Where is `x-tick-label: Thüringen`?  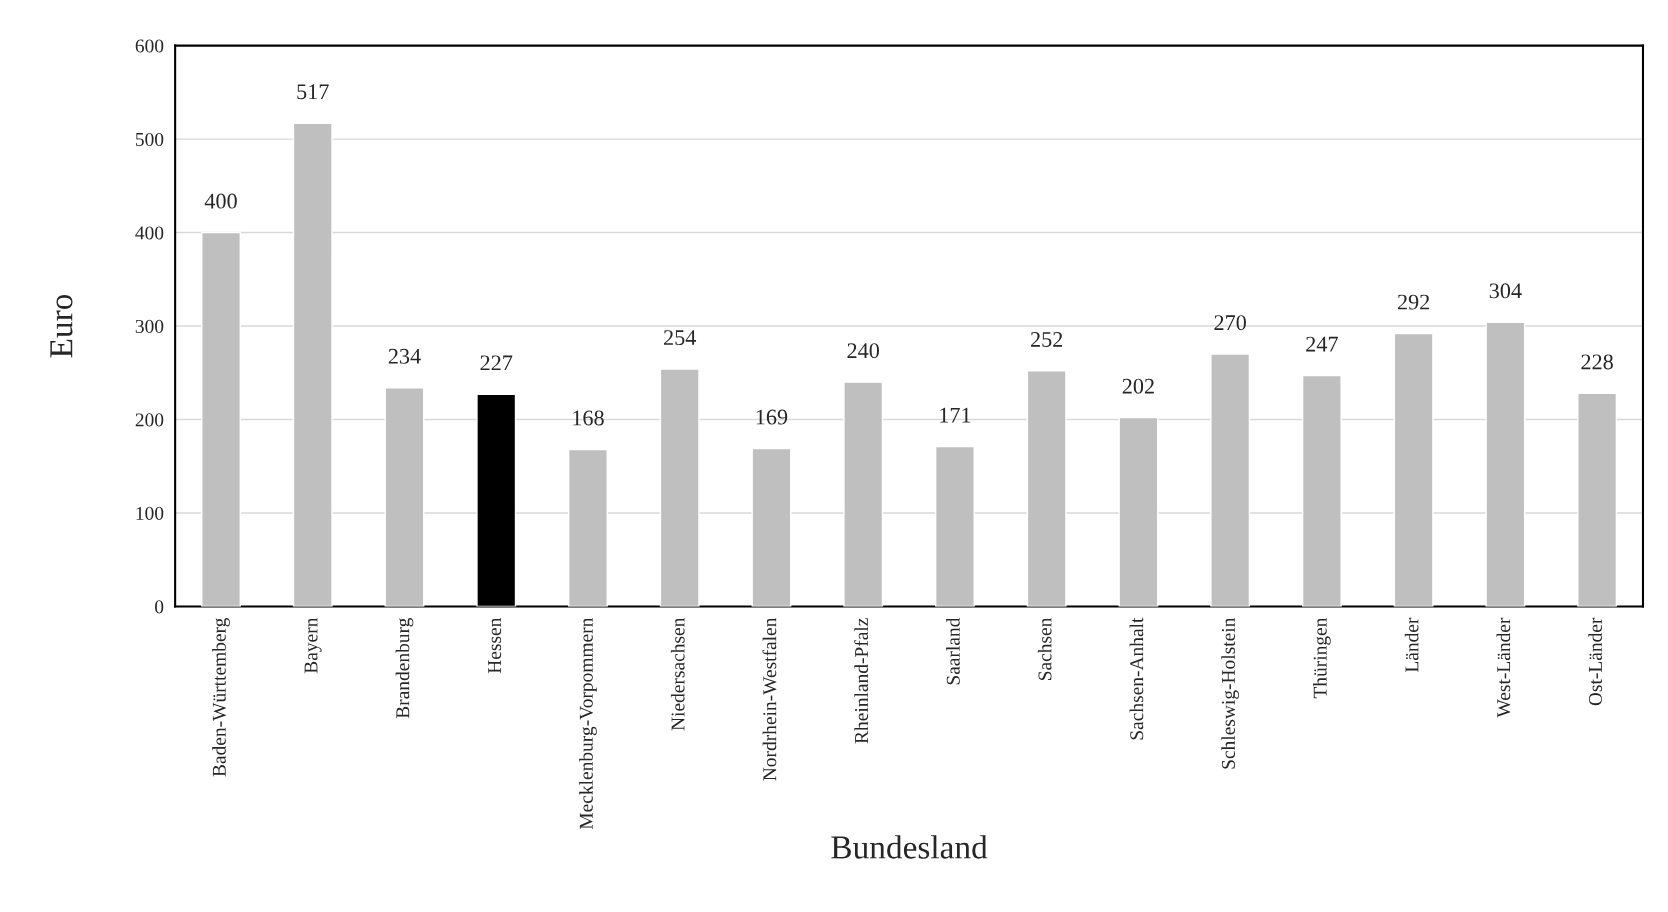 x-tick-label: Thüringen is located at coordinates (1322, 658).